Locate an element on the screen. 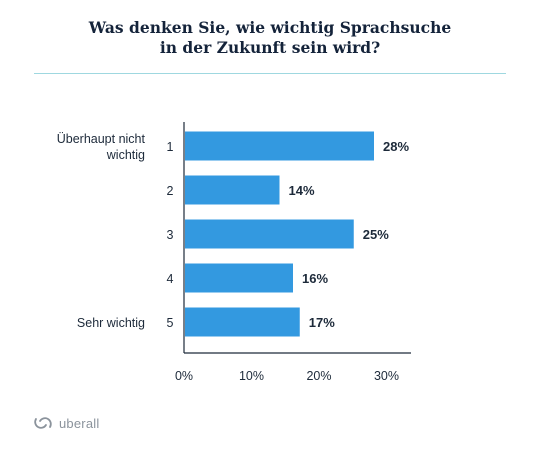 The image size is (540, 450). data-label-4: 16% is located at coordinates (315, 278).